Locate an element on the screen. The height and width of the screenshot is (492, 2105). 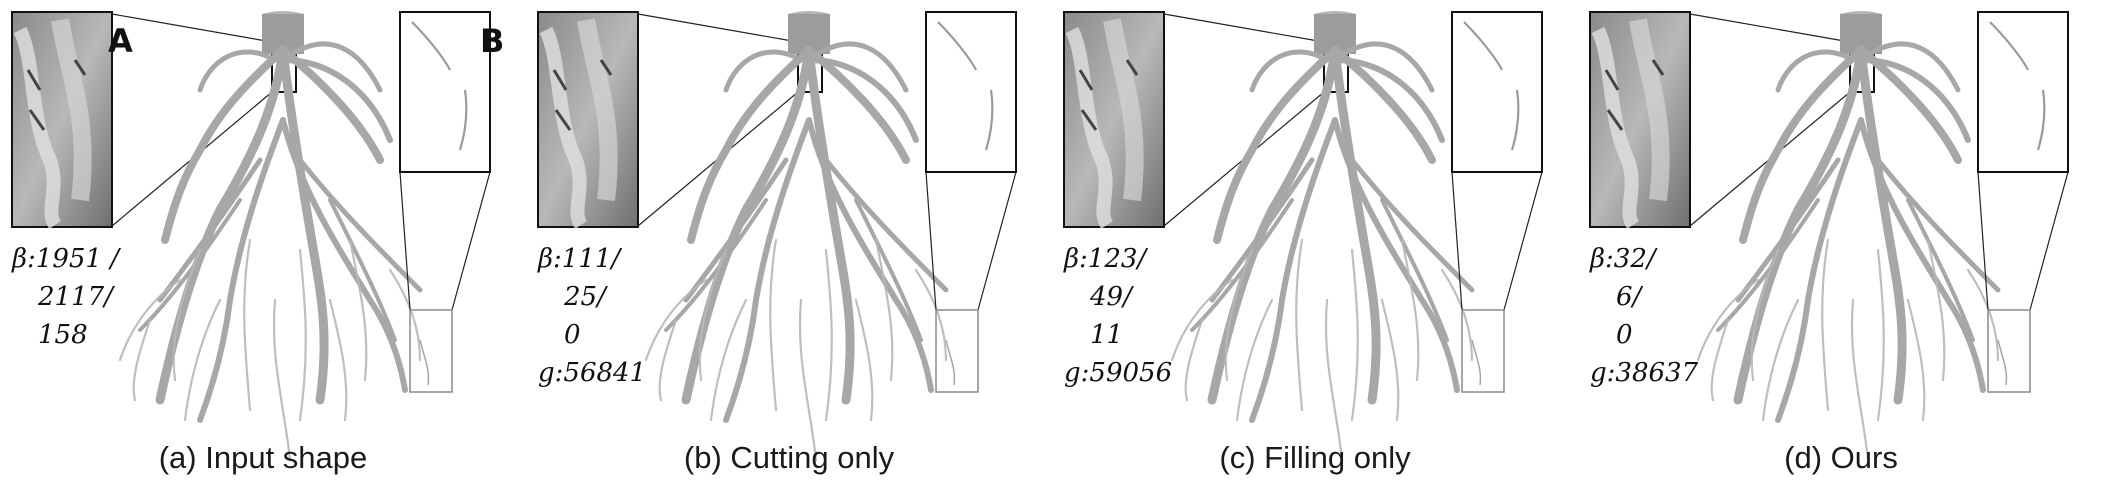
stat-line: g:56841 is located at coordinates (592, 373).